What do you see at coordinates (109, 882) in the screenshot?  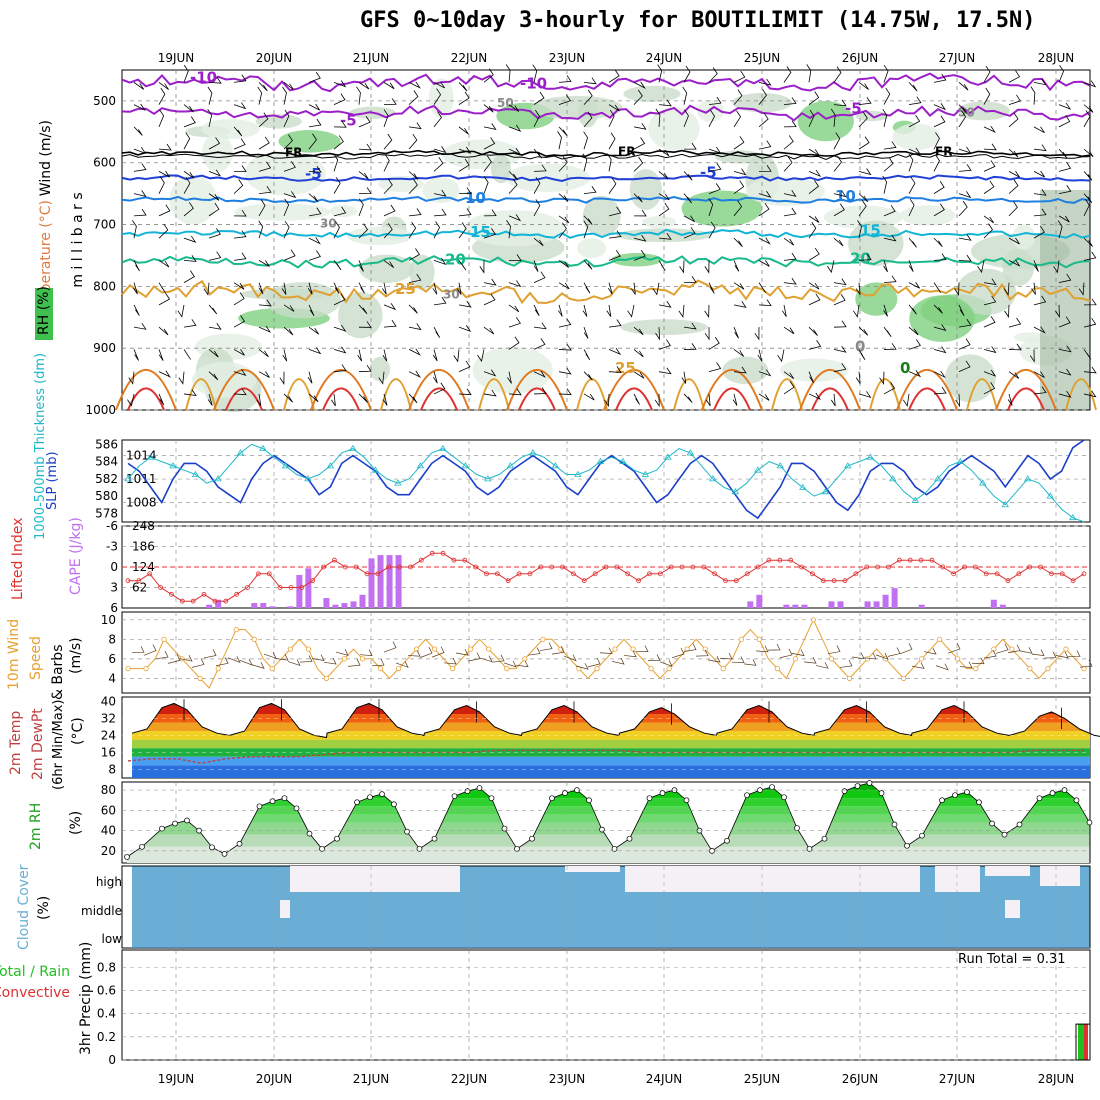 I see `cloud-level-label: high` at bounding box center [109, 882].